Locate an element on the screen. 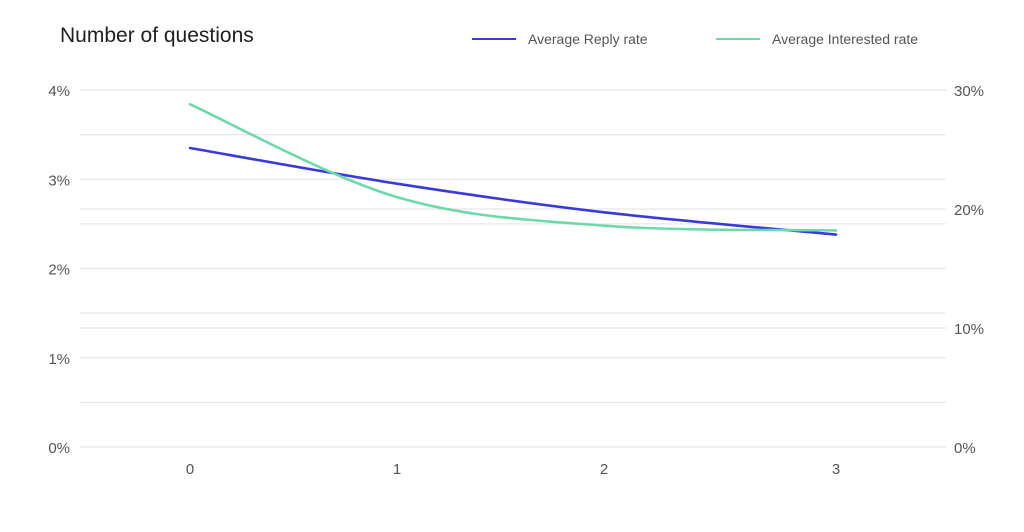 The height and width of the screenshot is (532, 1024). x-axis-tick-label: 0 is located at coordinates (190, 469).